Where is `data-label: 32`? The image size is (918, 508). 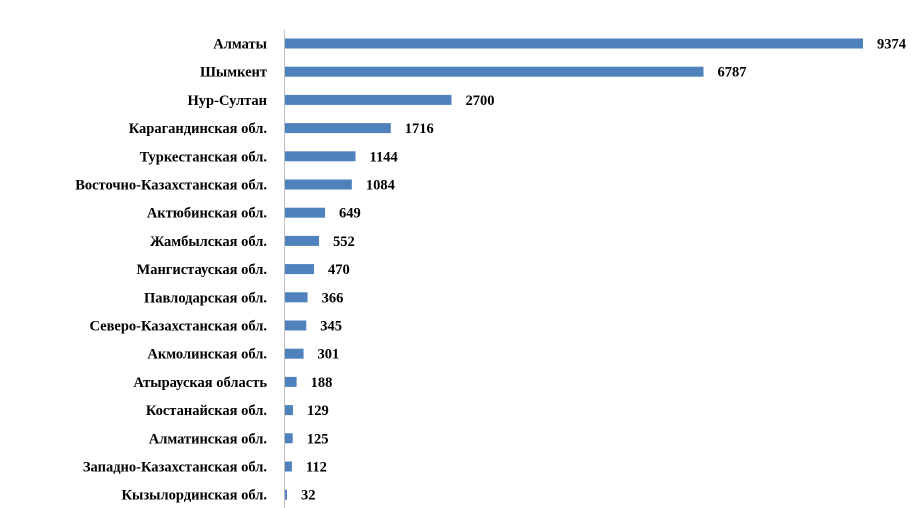 data-label: 32 is located at coordinates (308, 496).